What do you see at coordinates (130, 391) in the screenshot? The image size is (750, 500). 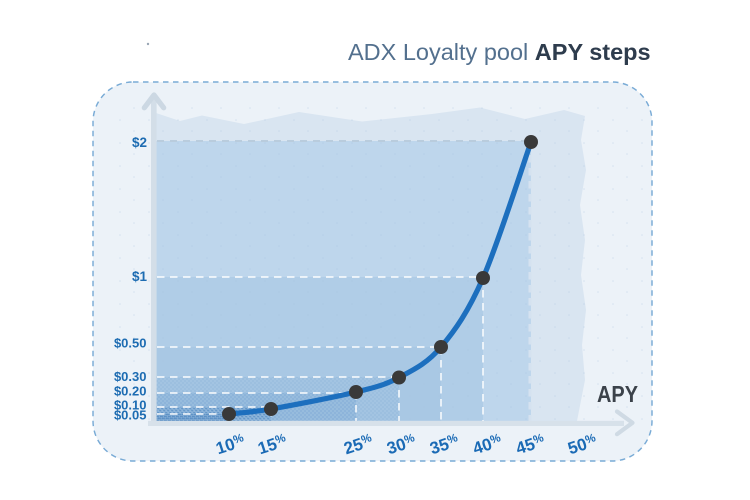 I see `svg-text: $0.20` at bounding box center [130, 391].